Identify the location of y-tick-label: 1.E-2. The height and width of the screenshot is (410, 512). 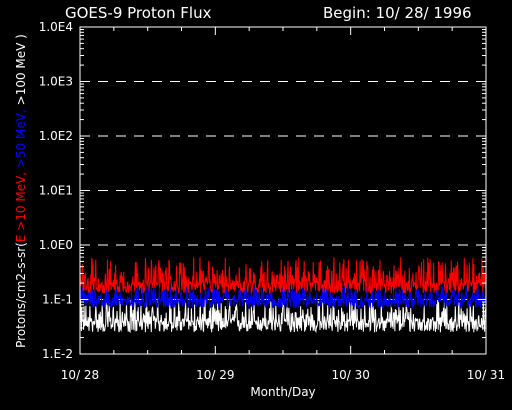
(57, 354).